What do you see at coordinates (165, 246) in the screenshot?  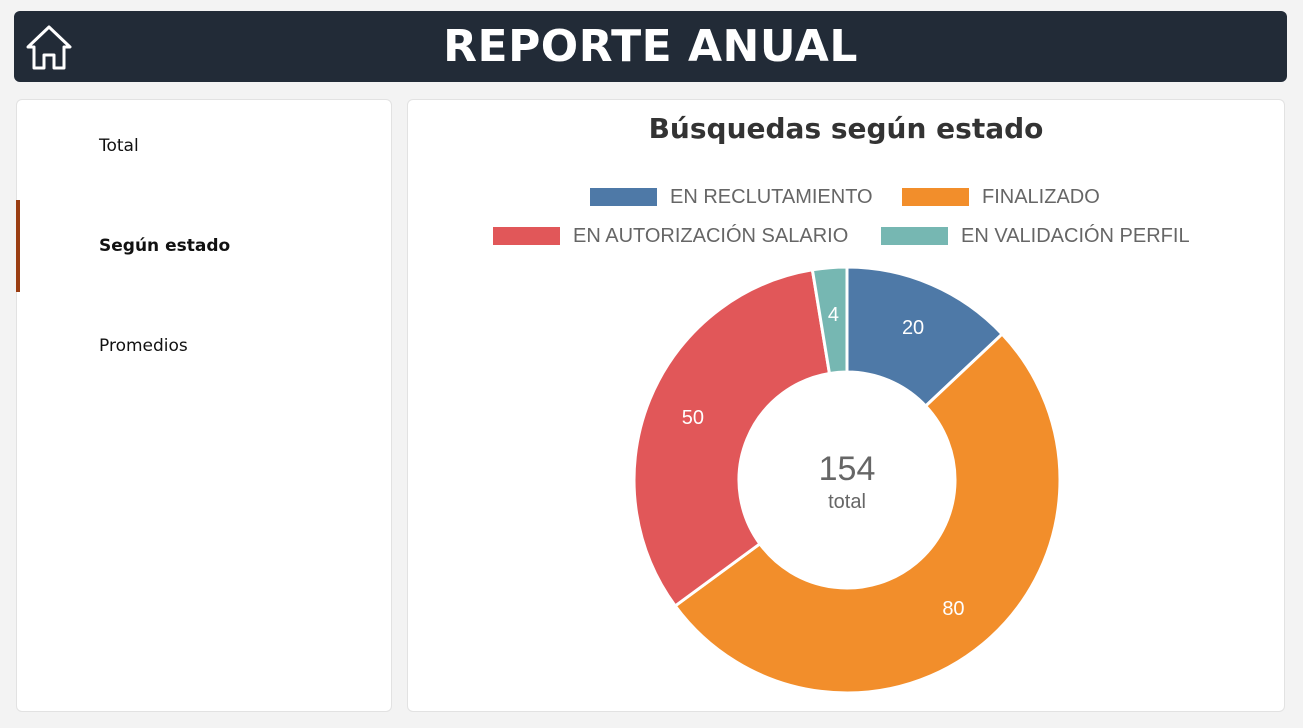 I see `sidebar-item-label: Según estado` at bounding box center [165, 246].